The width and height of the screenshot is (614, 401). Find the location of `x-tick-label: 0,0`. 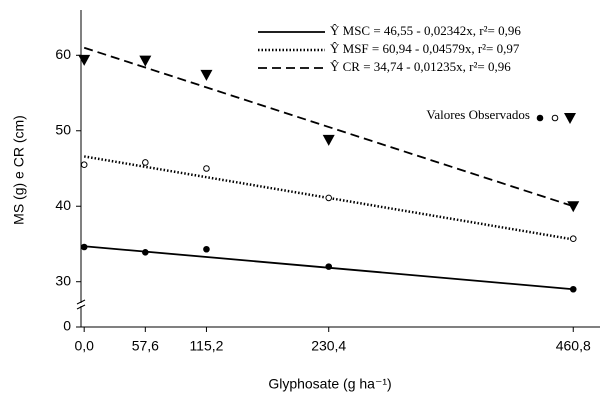

x-tick-label: 0,0 is located at coordinates (84, 346).